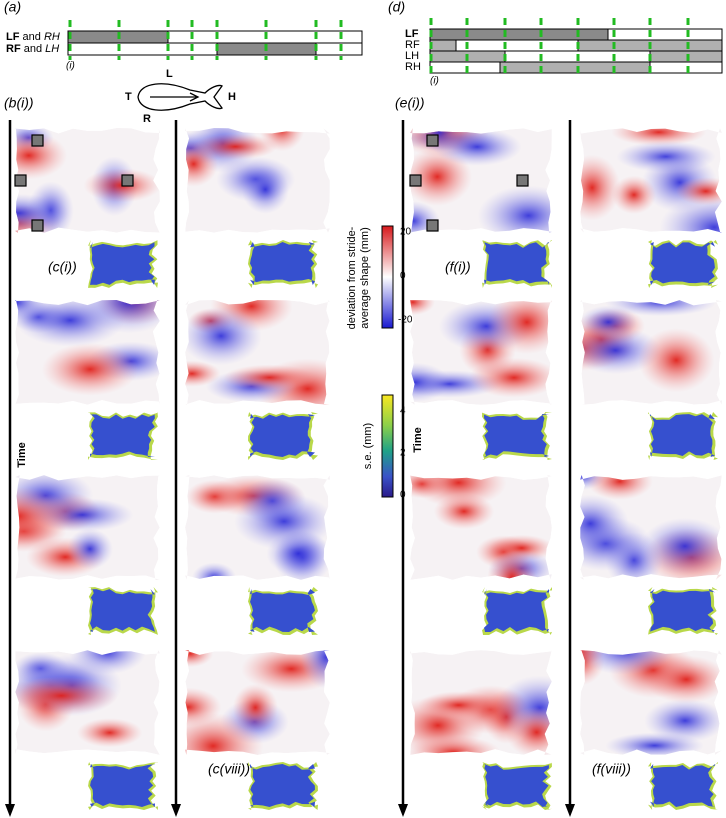 This screenshot has width=726, height=818. I want to click on fish-diagram, so click(180, 97).